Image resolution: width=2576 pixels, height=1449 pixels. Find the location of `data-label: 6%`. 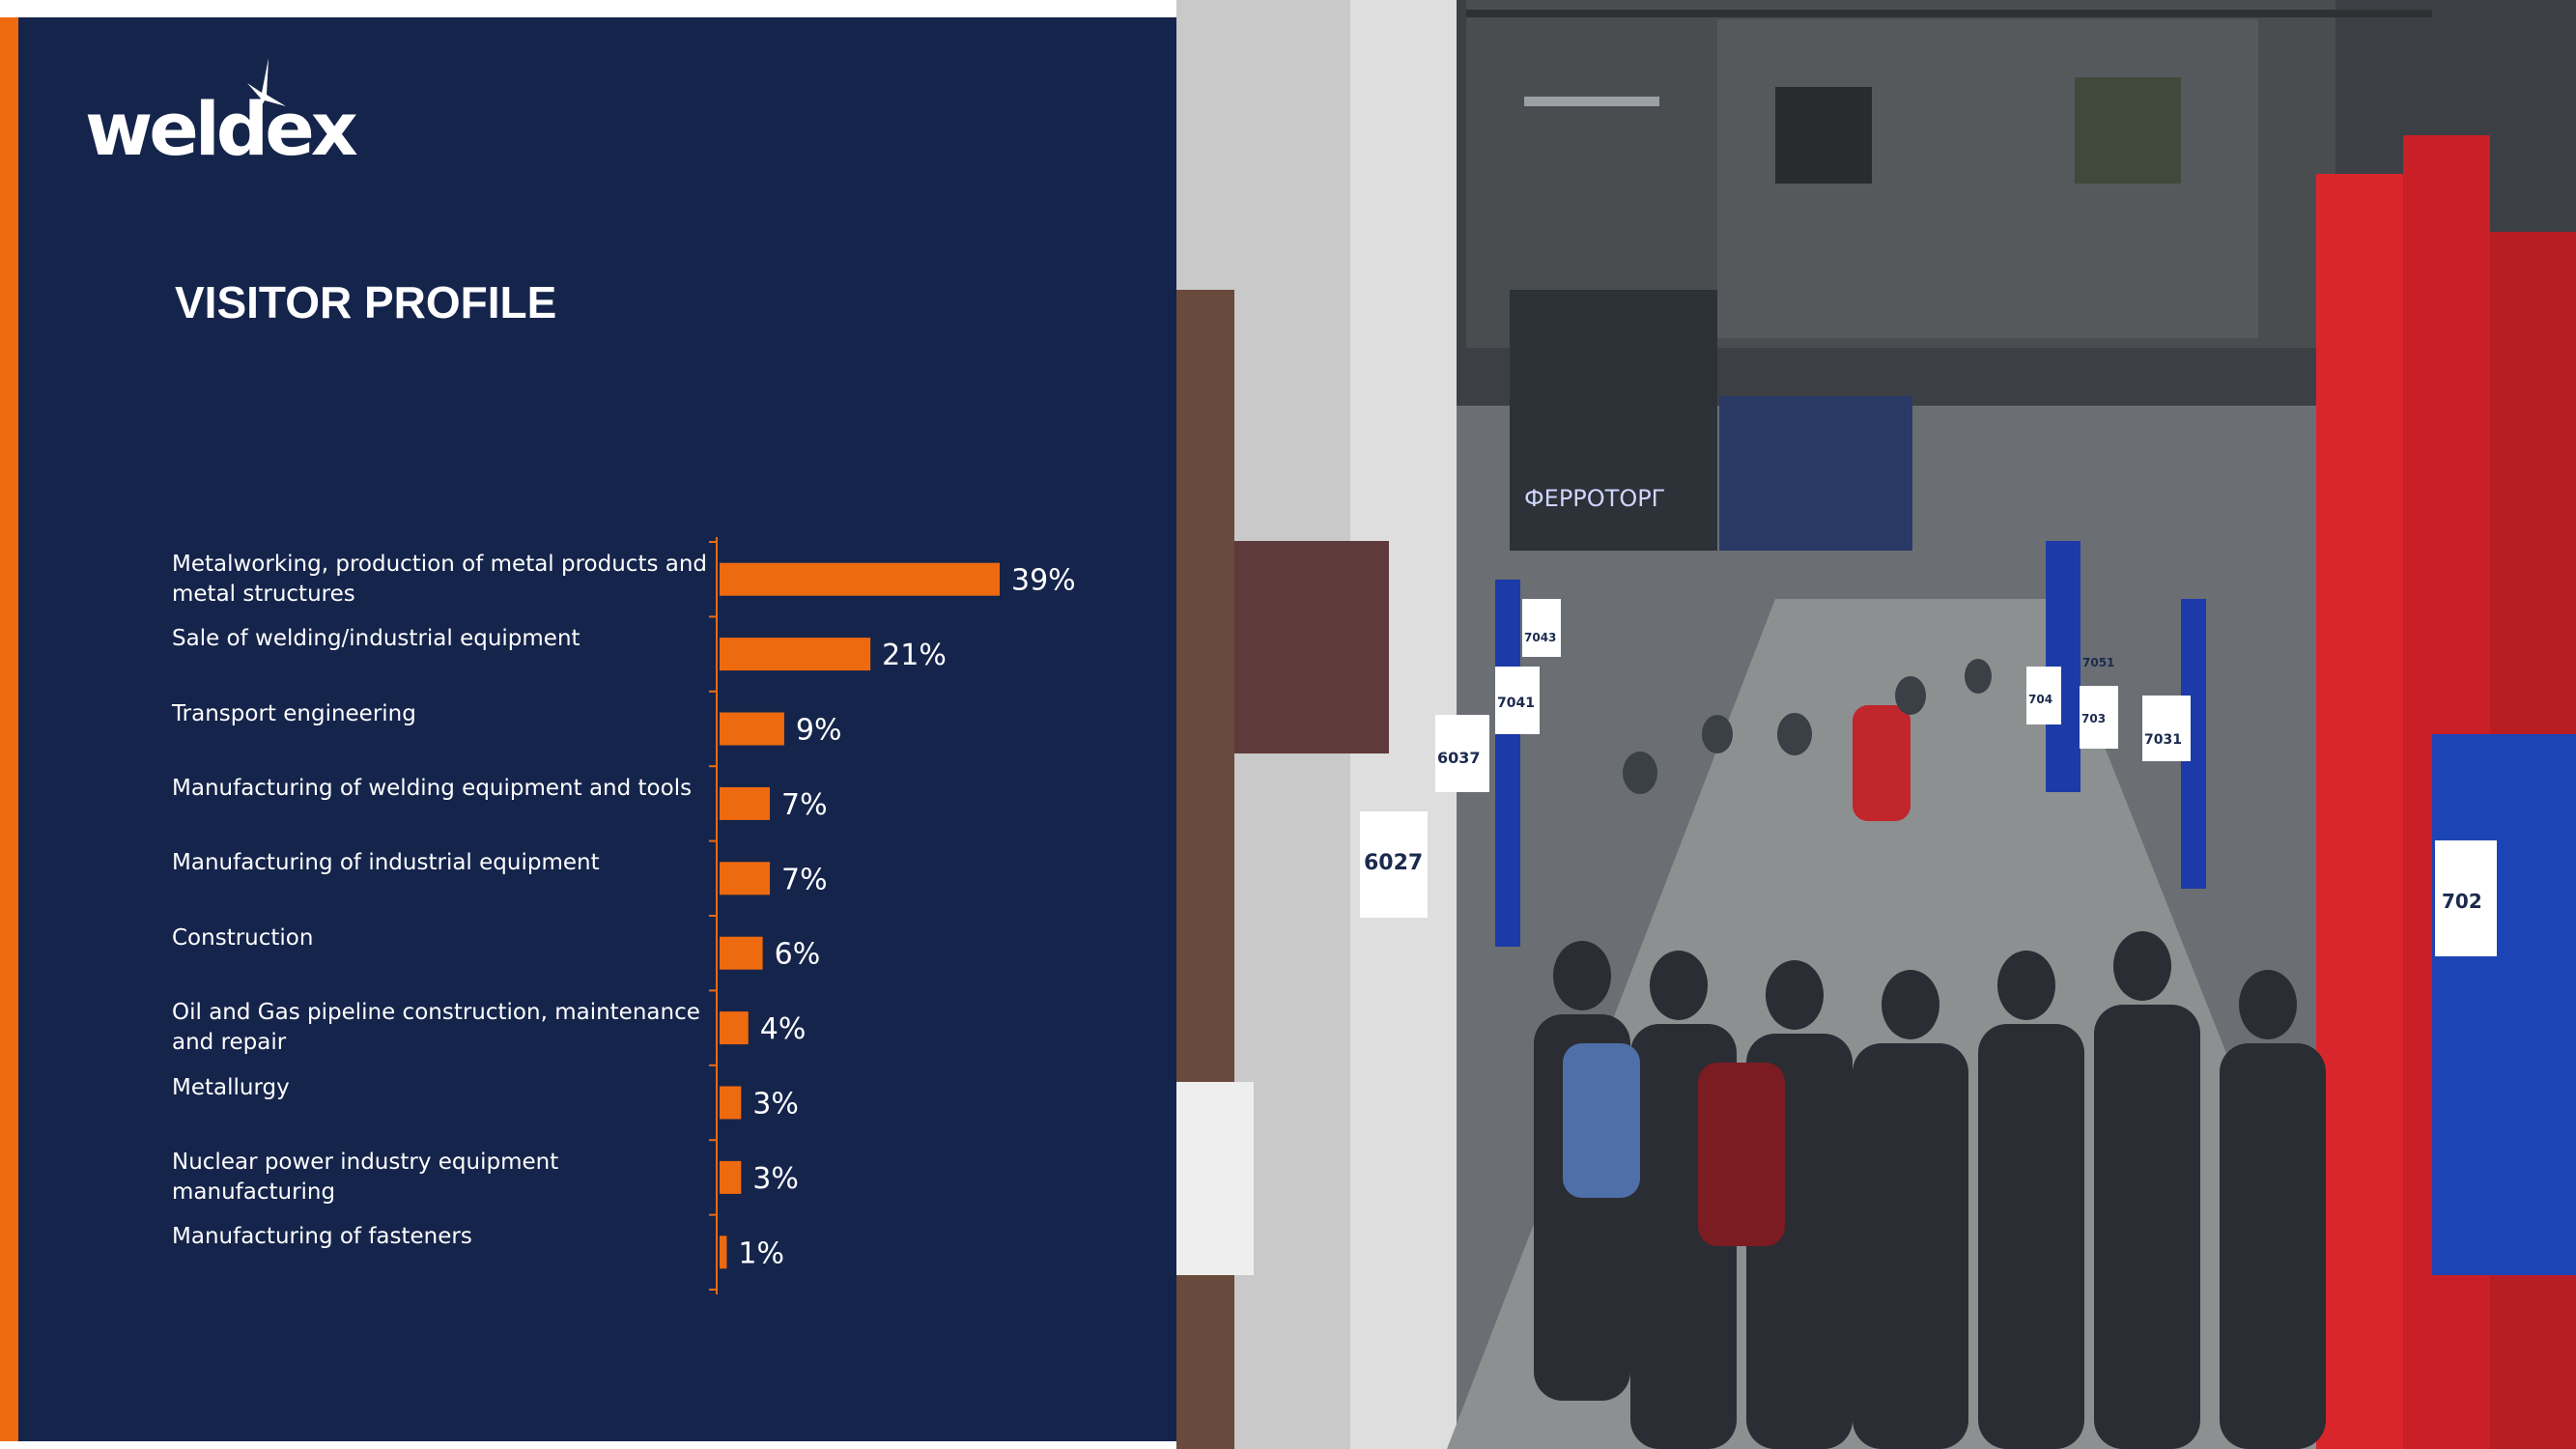

data-label: 6% is located at coordinates (798, 955).